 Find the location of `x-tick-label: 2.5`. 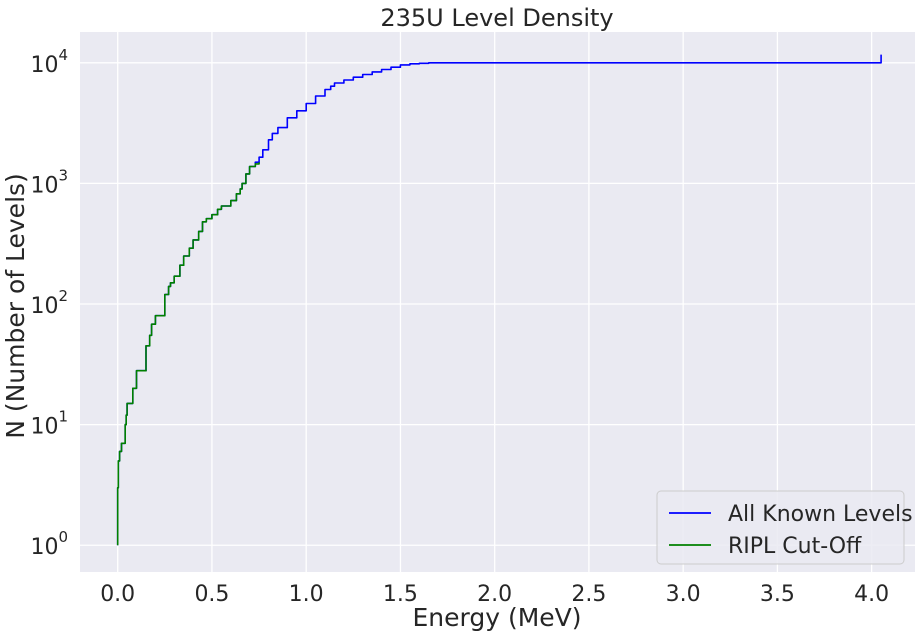

x-tick-label: 2.5 is located at coordinates (588, 594).